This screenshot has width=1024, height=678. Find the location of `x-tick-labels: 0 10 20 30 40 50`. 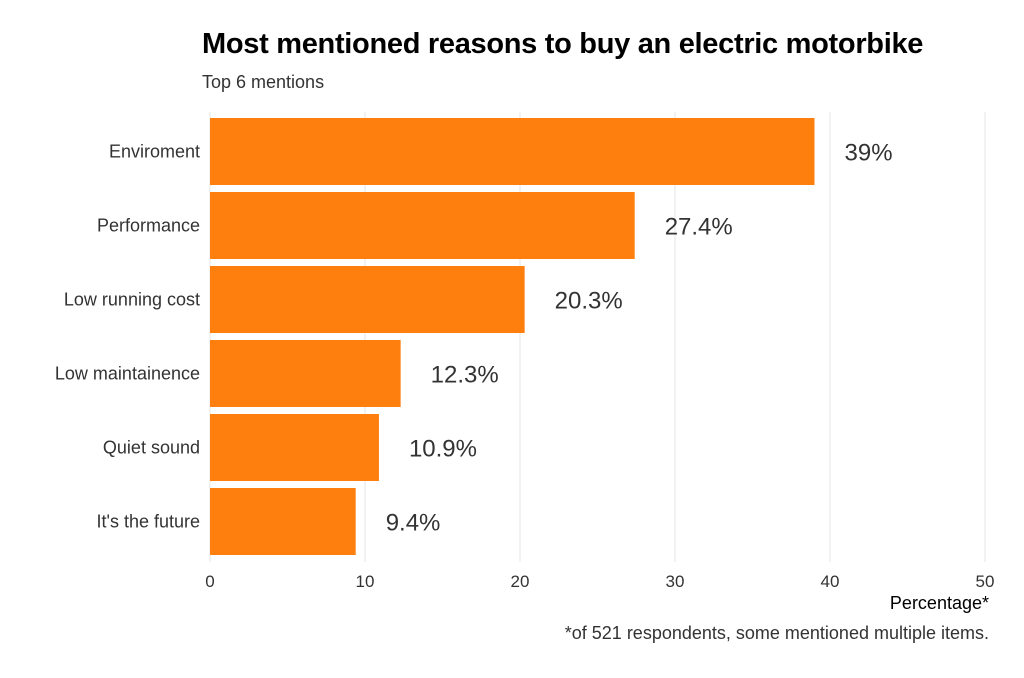

x-tick-labels: 0 10 20 30 40 50 is located at coordinates (599, 581).